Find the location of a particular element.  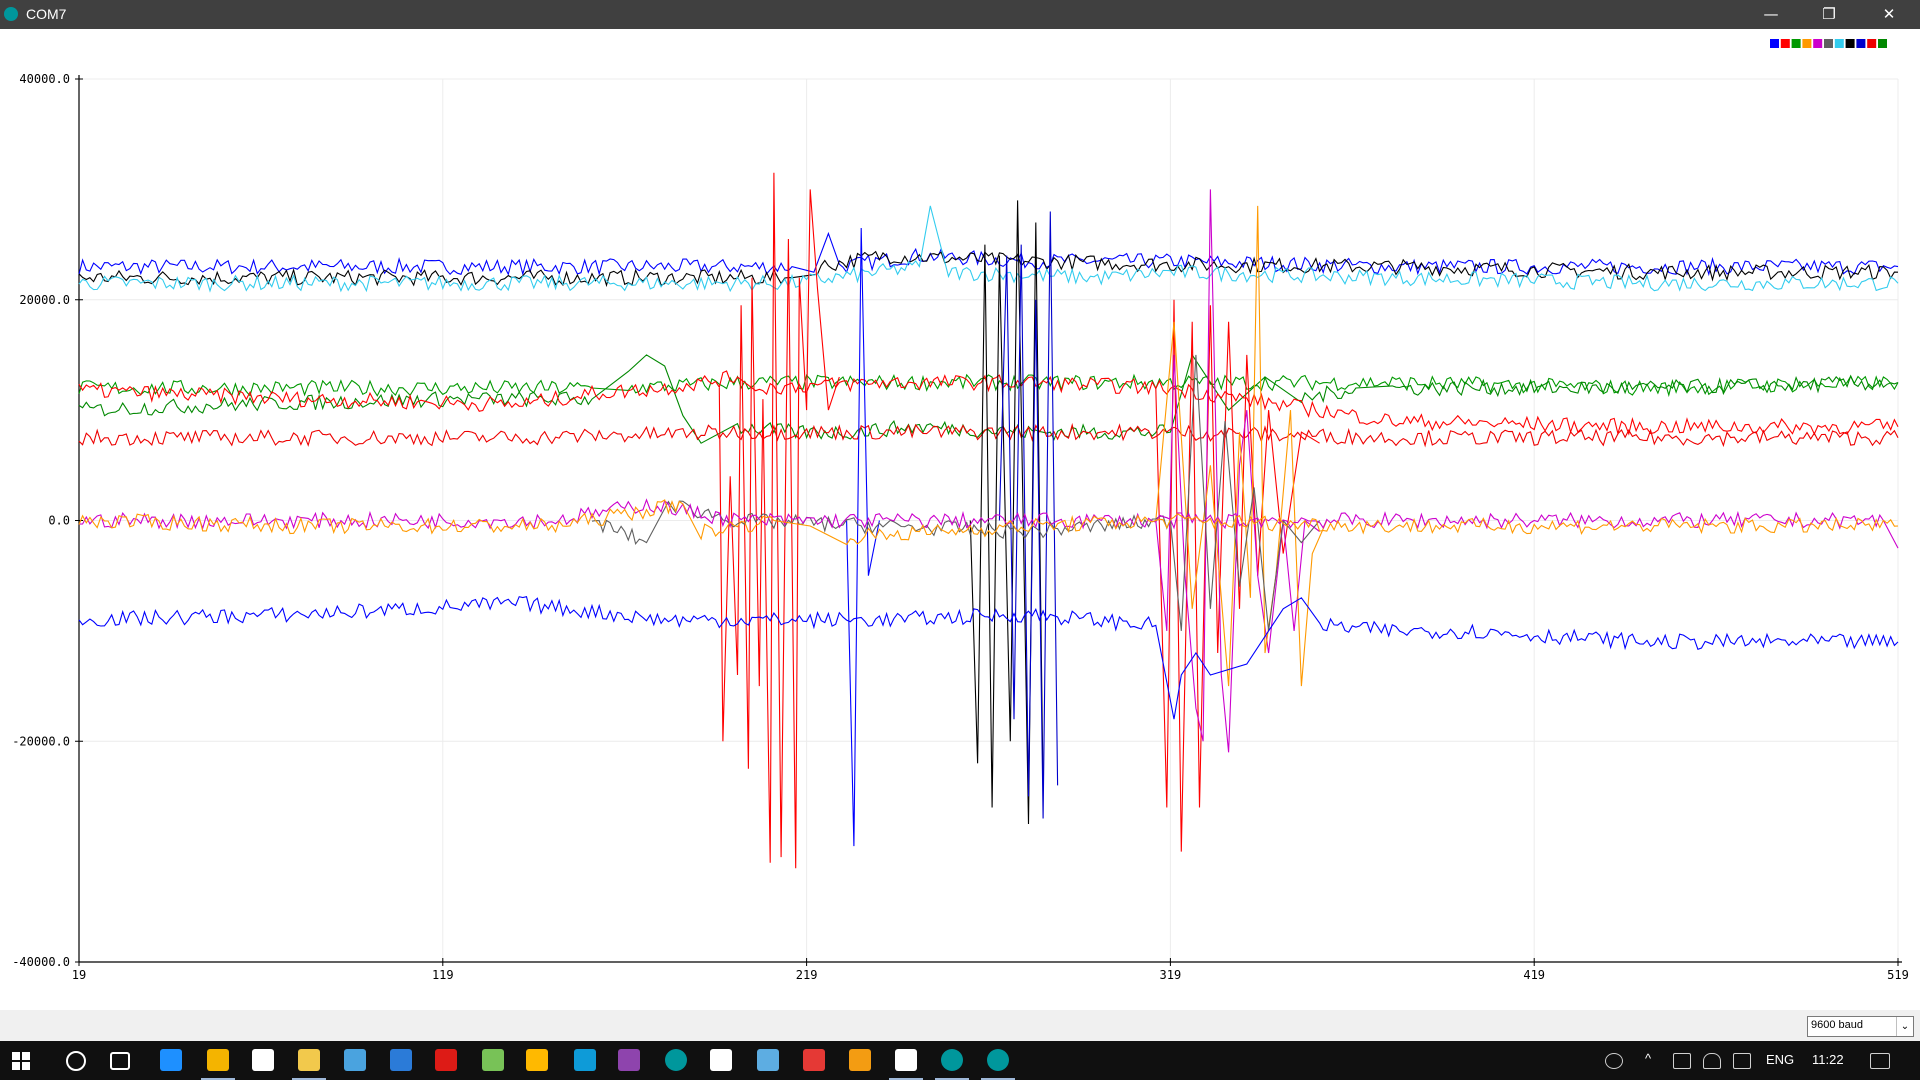

windows-start-icon is located at coordinates (21, 1061).